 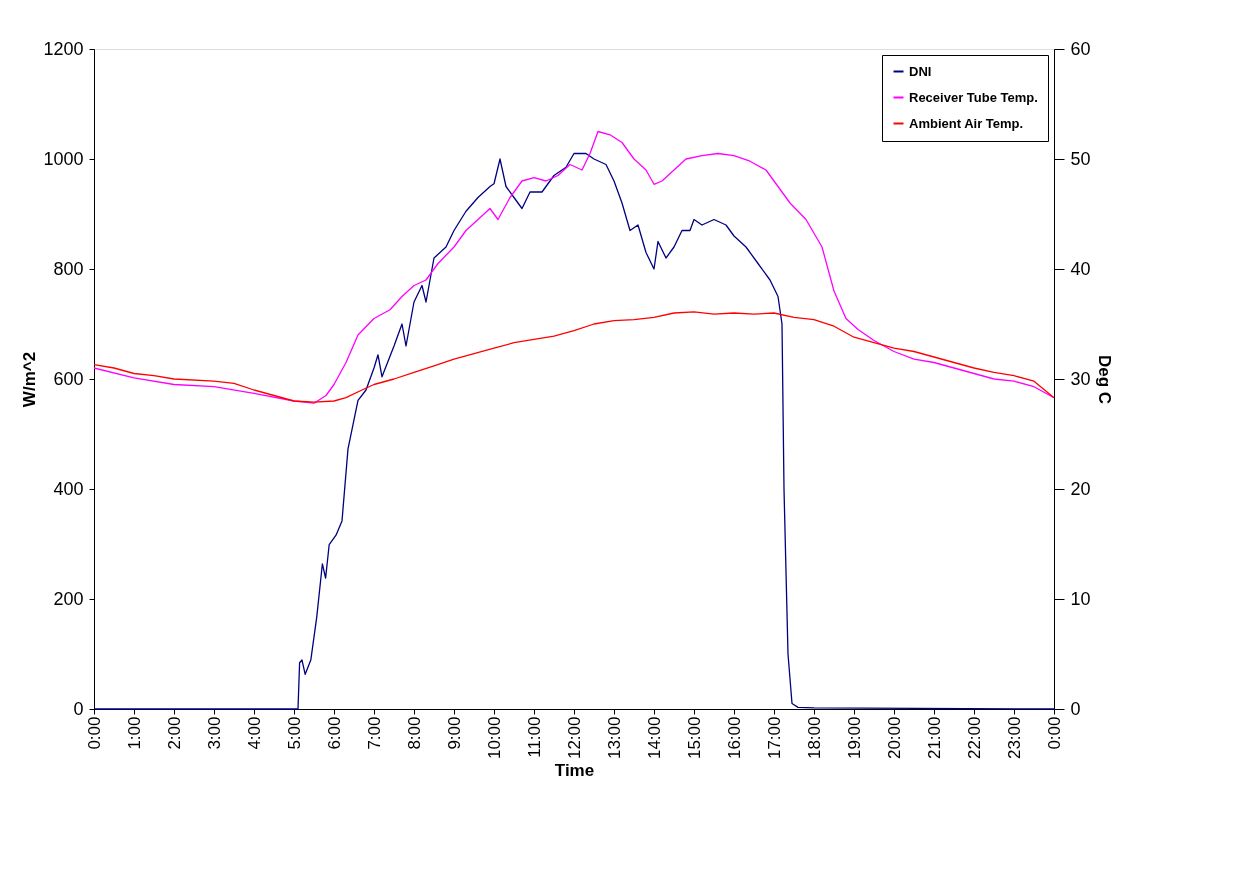 What do you see at coordinates (454, 733) in the screenshot?
I see `x-tick-label: 9:00` at bounding box center [454, 733].